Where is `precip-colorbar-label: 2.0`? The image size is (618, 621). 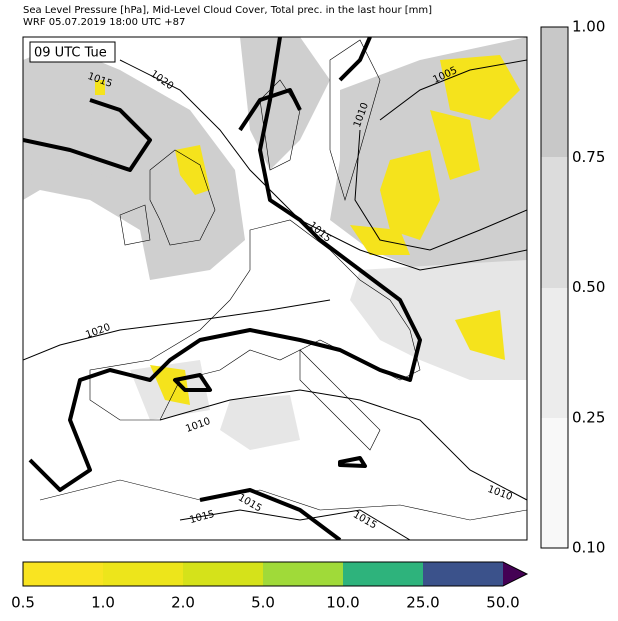 precip-colorbar-label: 2.0 is located at coordinates (183, 603).